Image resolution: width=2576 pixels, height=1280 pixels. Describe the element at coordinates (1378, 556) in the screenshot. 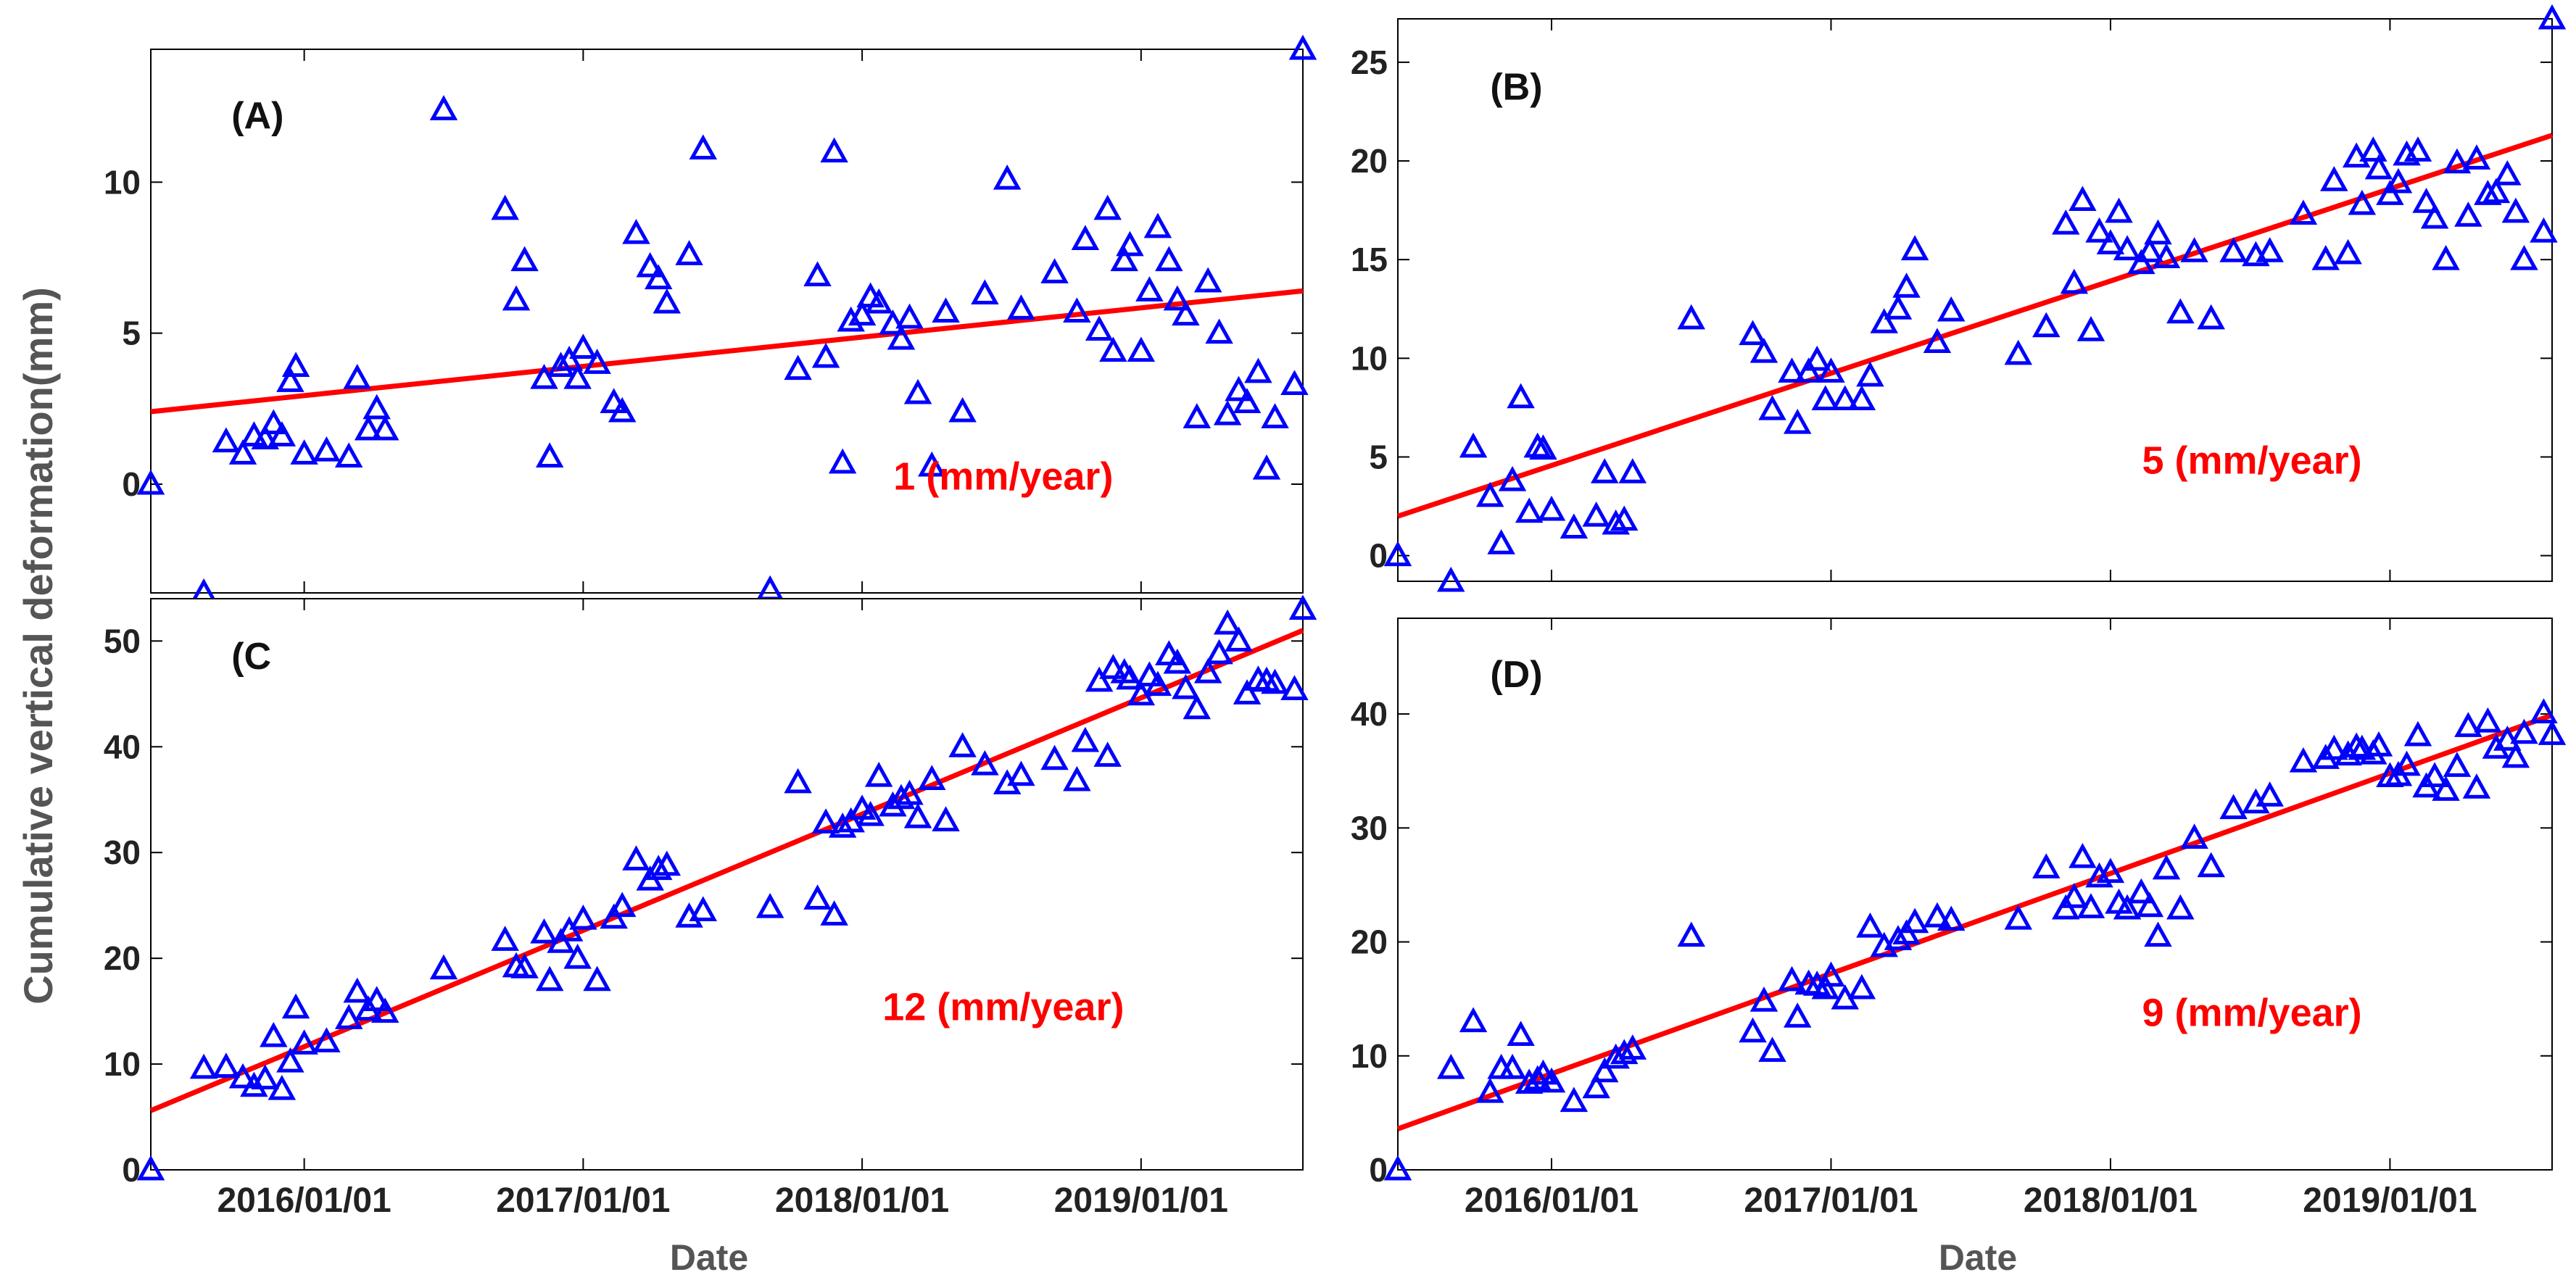

I see `y-tick-label: 0` at that location.